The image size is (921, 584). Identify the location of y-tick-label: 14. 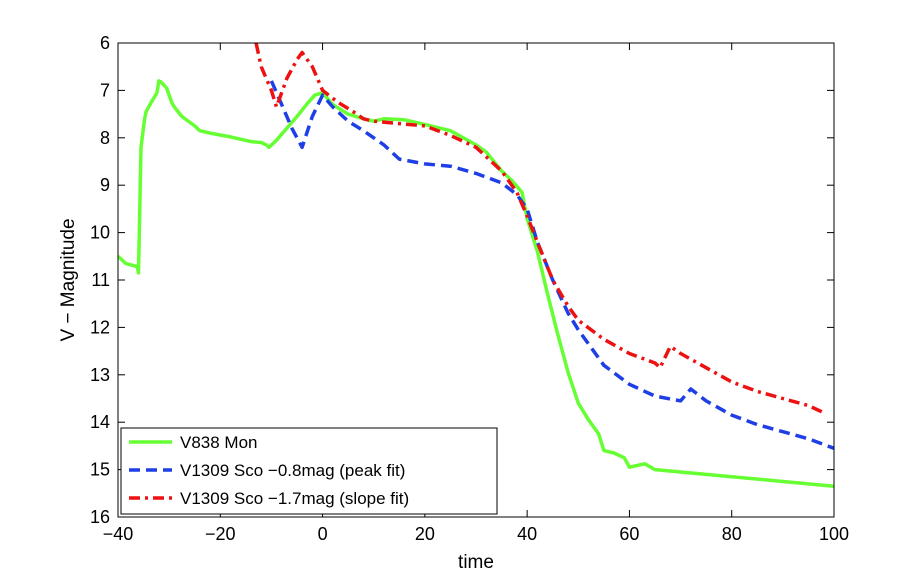
(100, 422).